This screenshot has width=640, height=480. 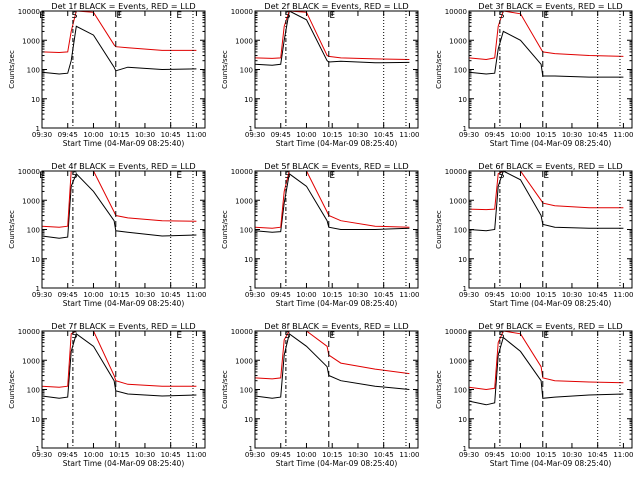 What do you see at coordinates (179, 176) in the screenshot?
I see `event-marker-label: E` at bounding box center [179, 176].